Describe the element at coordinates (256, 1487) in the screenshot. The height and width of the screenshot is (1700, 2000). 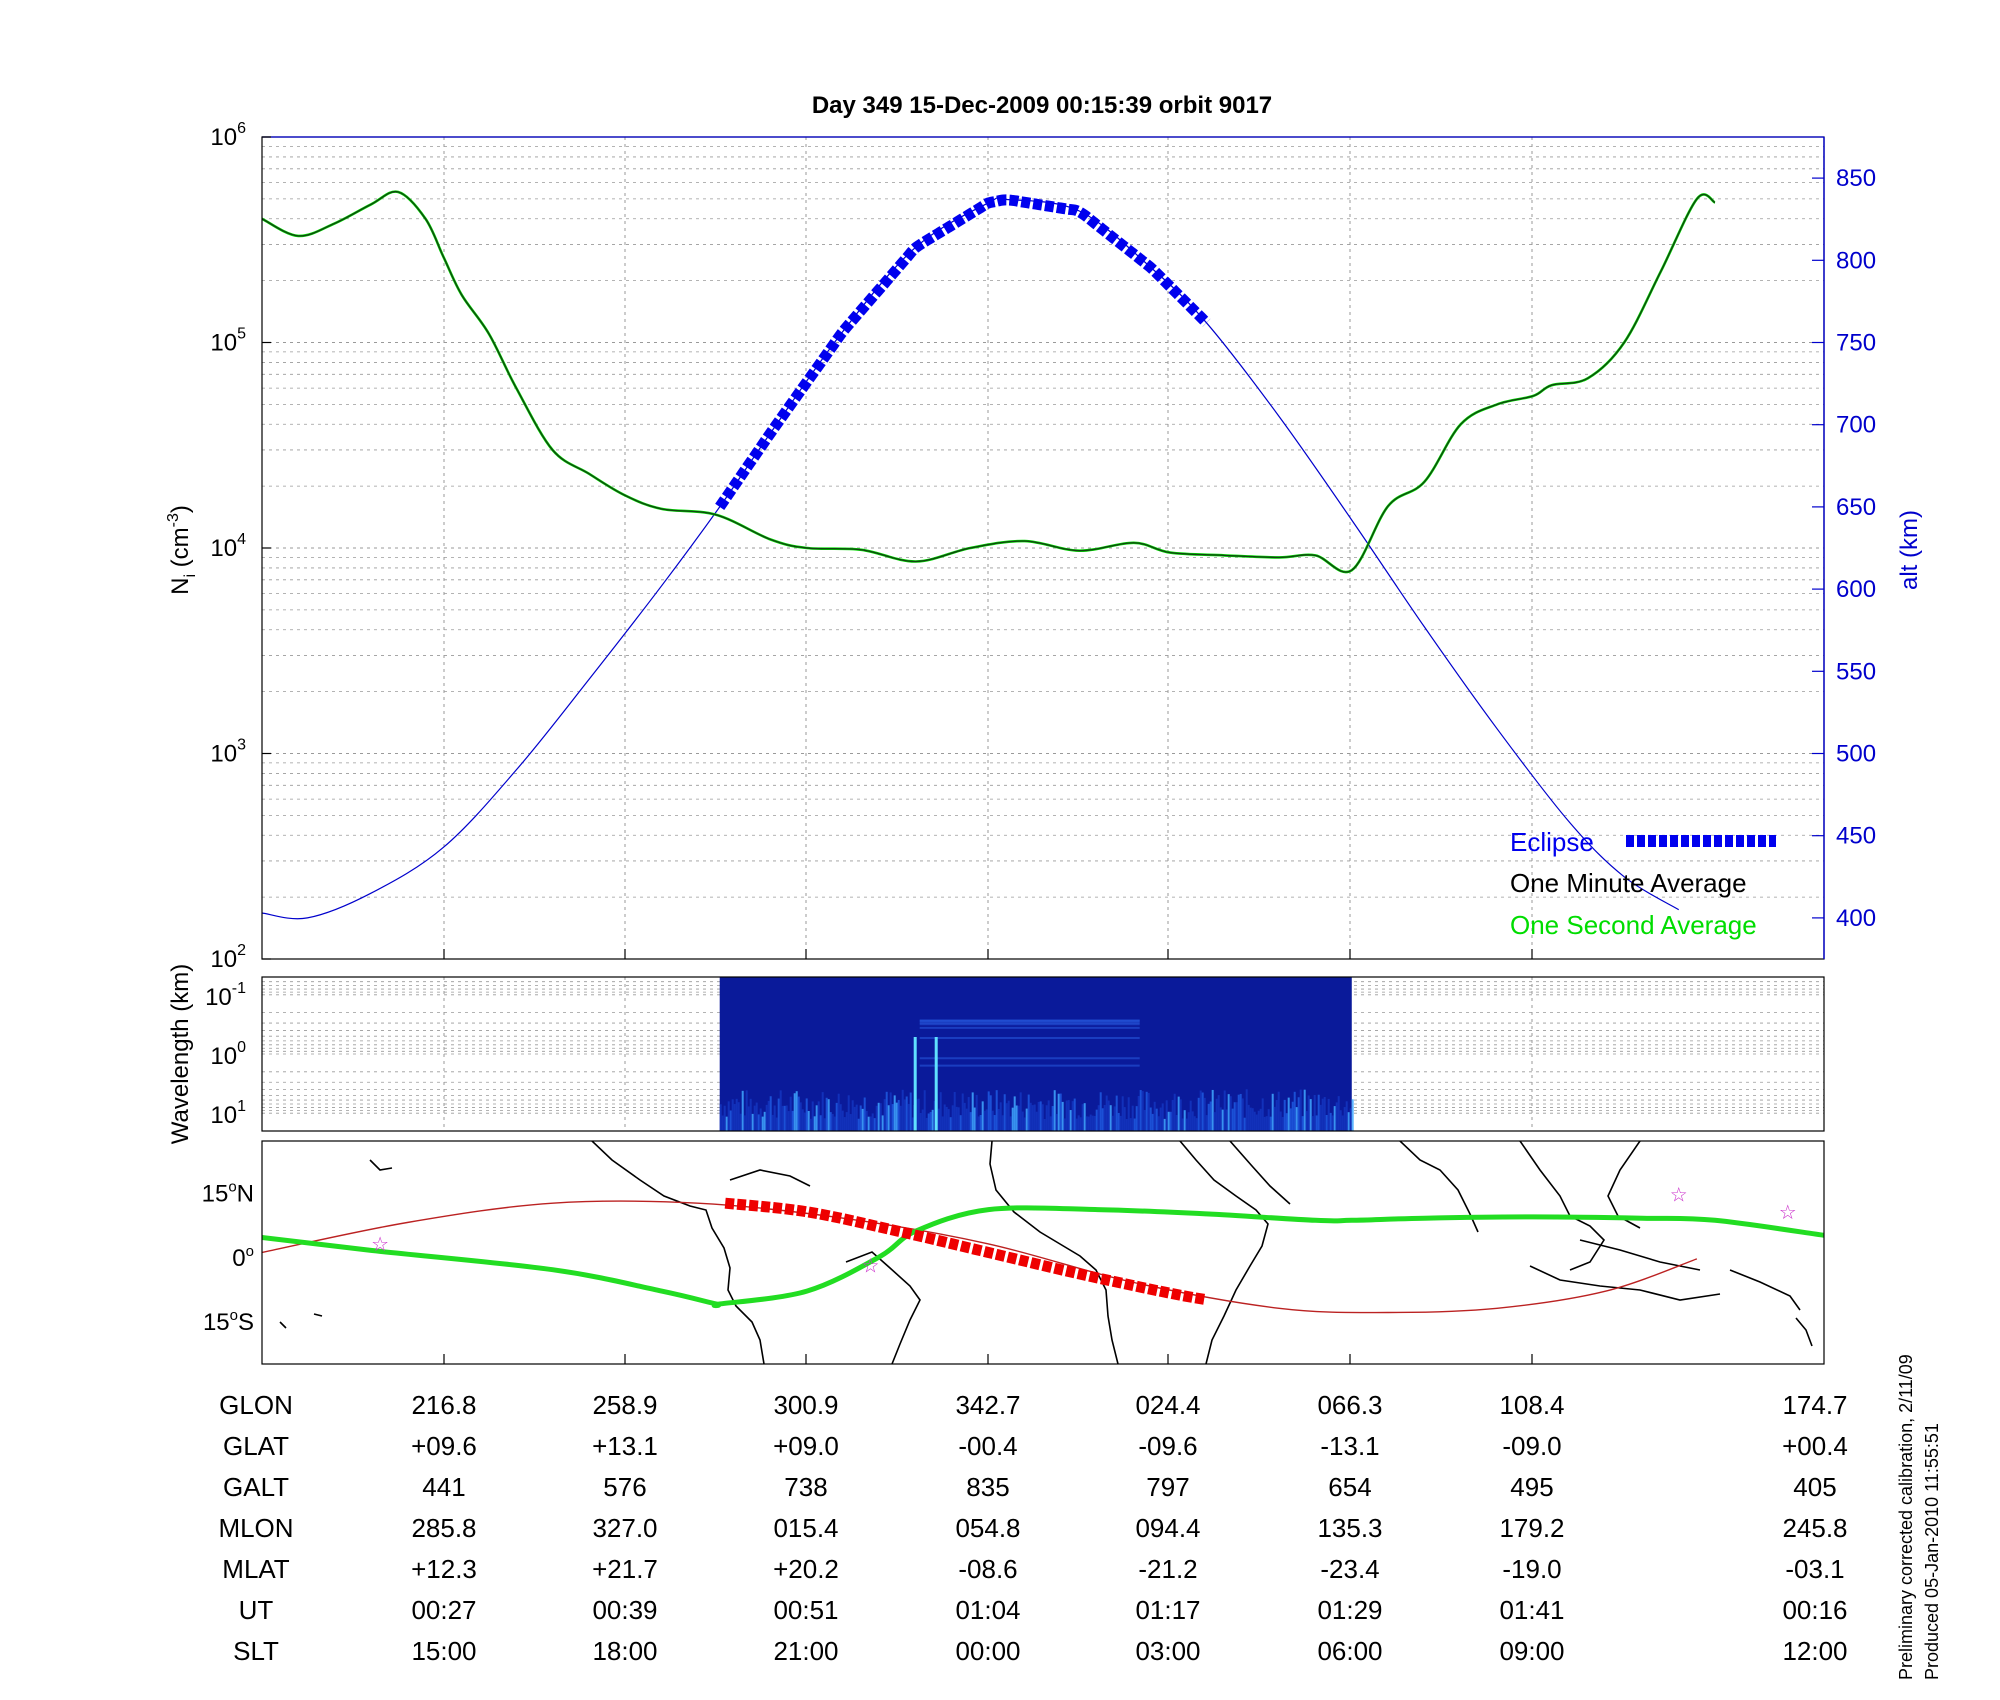
I see `table-row-label: GALT` at that location.